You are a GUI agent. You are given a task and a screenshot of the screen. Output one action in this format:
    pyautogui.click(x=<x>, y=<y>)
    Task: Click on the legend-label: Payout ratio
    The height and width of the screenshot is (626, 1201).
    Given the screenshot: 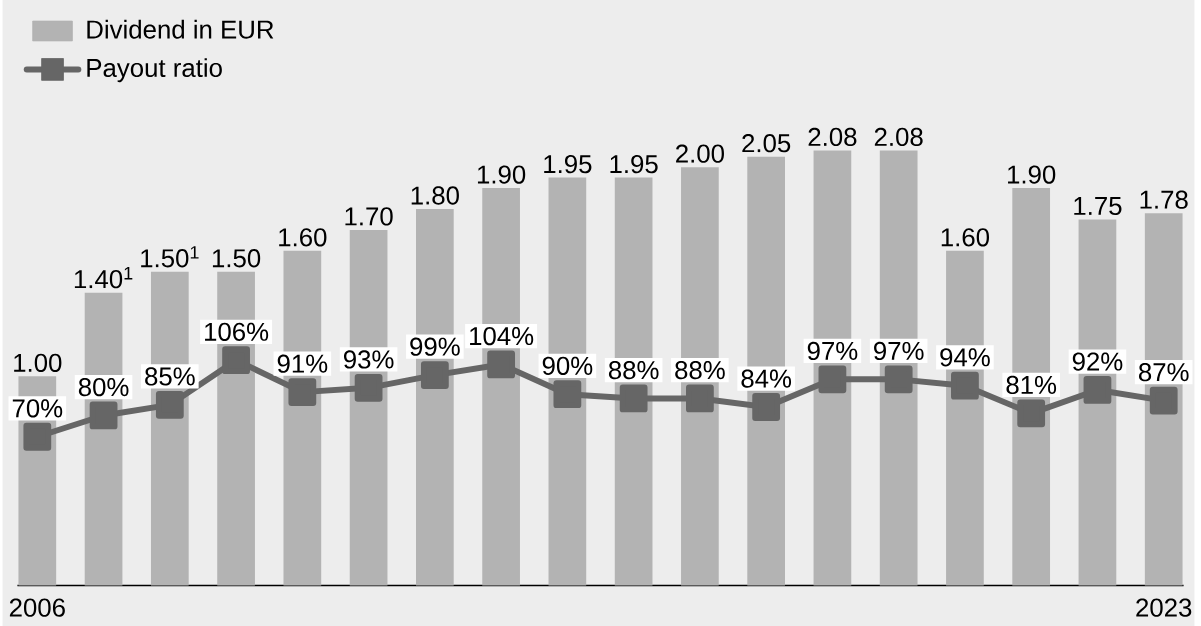 What is the action you would take?
    pyautogui.click(x=154, y=70)
    